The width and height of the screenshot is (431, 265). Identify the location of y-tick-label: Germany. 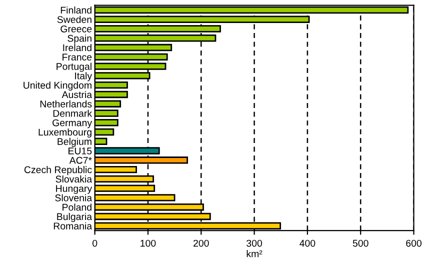
(72, 123).